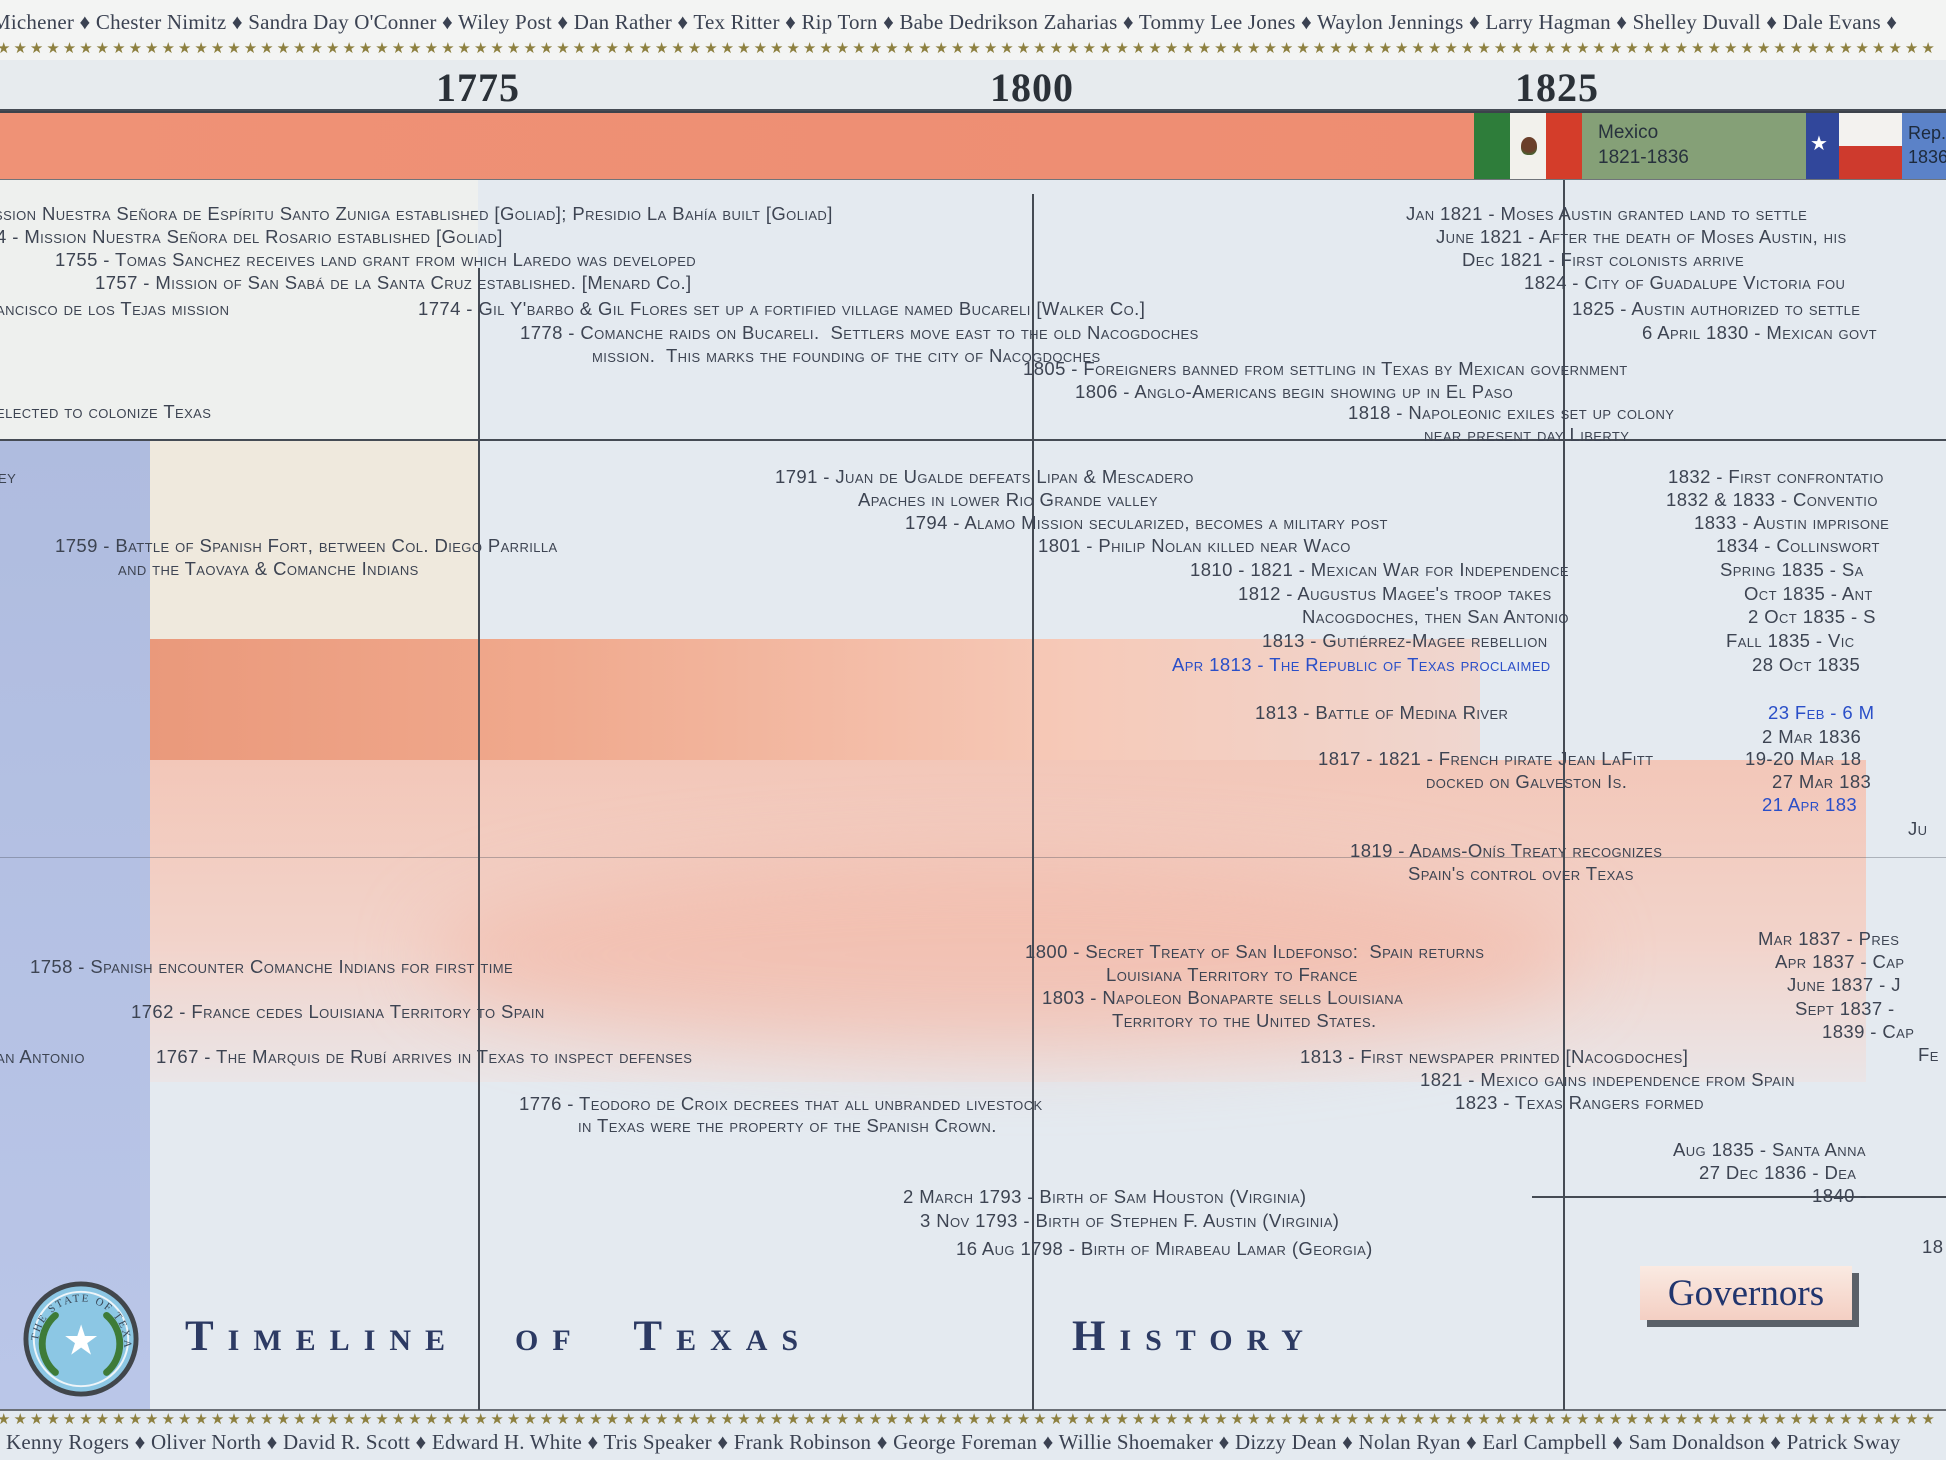 The width and height of the screenshot is (1946, 1460). What do you see at coordinates (1808, 593) in the screenshot?
I see `timeline-event: Oct 1835 - Ant` at bounding box center [1808, 593].